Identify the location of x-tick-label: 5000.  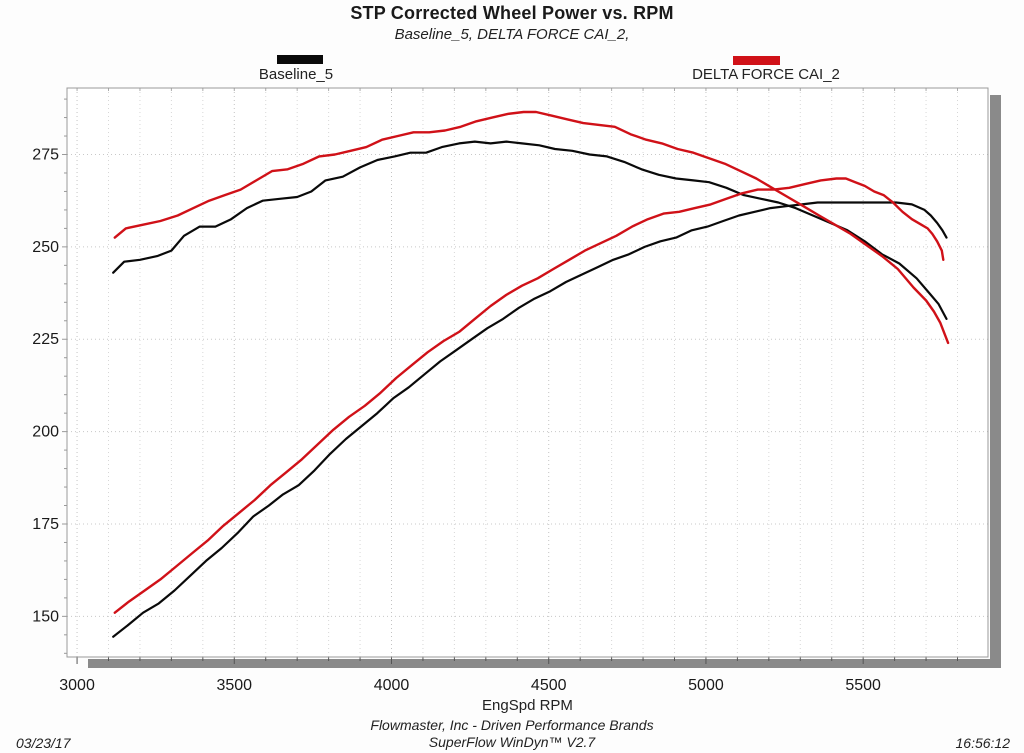
(706, 685).